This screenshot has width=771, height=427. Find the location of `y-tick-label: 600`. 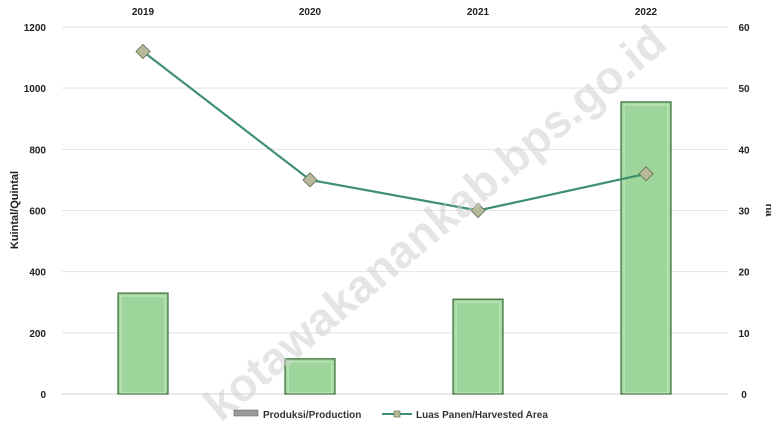

y-tick-label: 600 is located at coordinates (37, 212).